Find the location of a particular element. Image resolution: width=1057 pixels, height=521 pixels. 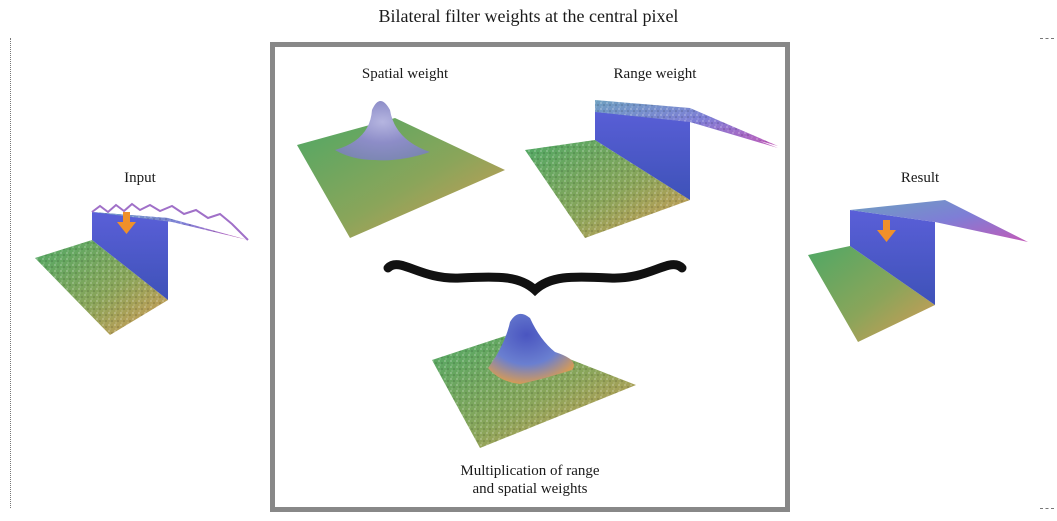

input-surface is located at coordinates (142, 268).